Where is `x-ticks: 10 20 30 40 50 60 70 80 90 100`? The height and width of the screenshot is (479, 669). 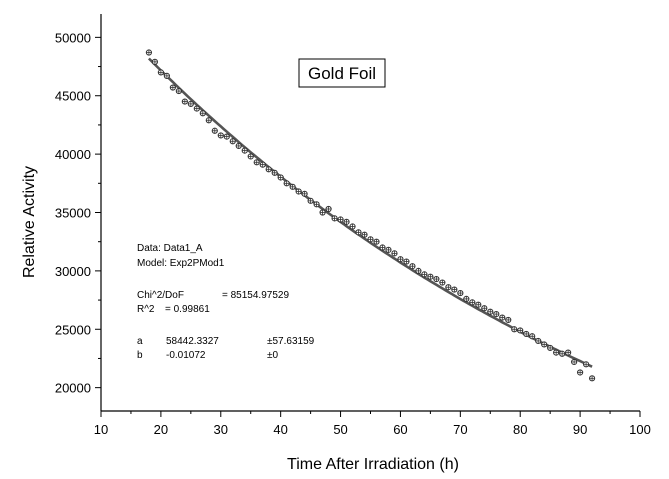
x-ticks: 10 20 30 40 50 60 70 80 90 100 is located at coordinates (372, 424).